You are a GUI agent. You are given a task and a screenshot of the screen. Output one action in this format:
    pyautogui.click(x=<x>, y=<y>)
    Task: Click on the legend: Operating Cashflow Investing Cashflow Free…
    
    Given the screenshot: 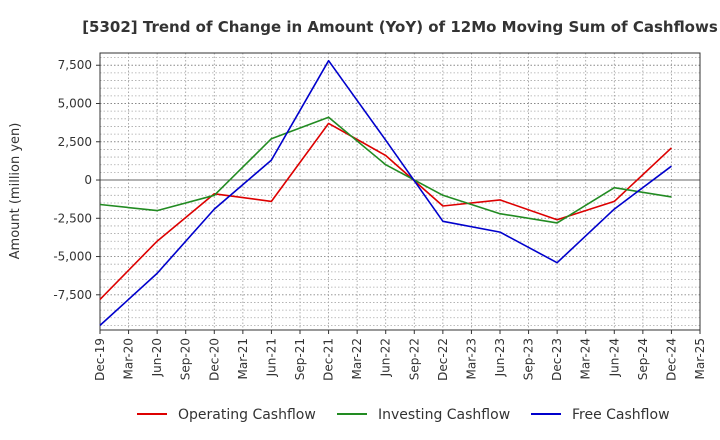 What is the action you would take?
    pyautogui.click(x=403, y=415)
    